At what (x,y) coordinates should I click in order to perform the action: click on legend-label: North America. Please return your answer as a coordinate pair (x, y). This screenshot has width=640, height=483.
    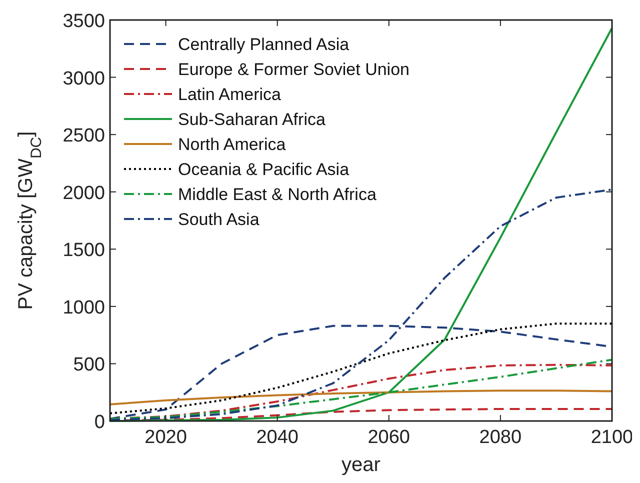
    Looking at the image, I should click on (232, 144).